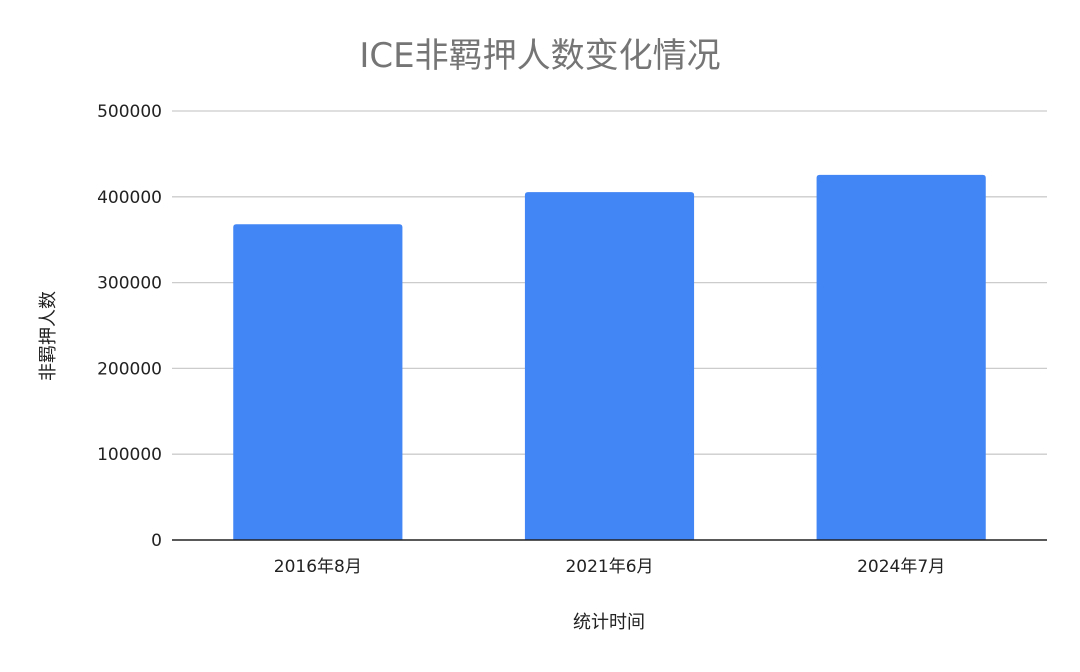 This screenshot has width=1080, height=672. What do you see at coordinates (48, 336) in the screenshot?
I see `y-axis-label: 非羁押人数` at bounding box center [48, 336].